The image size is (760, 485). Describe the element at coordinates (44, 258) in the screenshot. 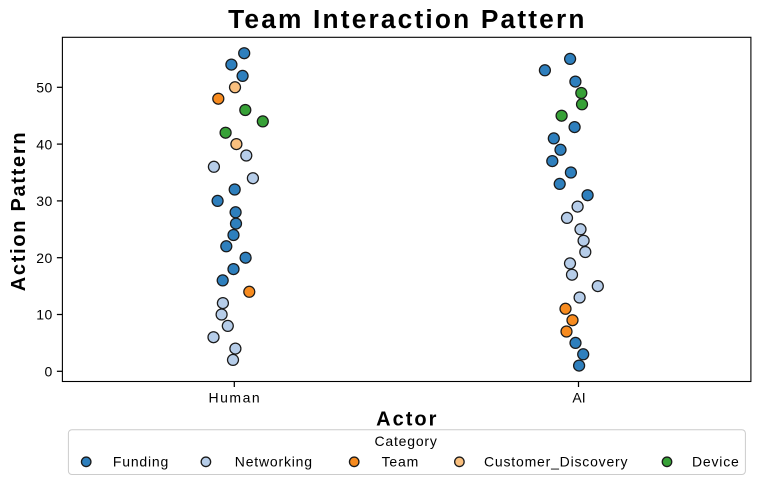

I see `svg-text: 20` at that location.